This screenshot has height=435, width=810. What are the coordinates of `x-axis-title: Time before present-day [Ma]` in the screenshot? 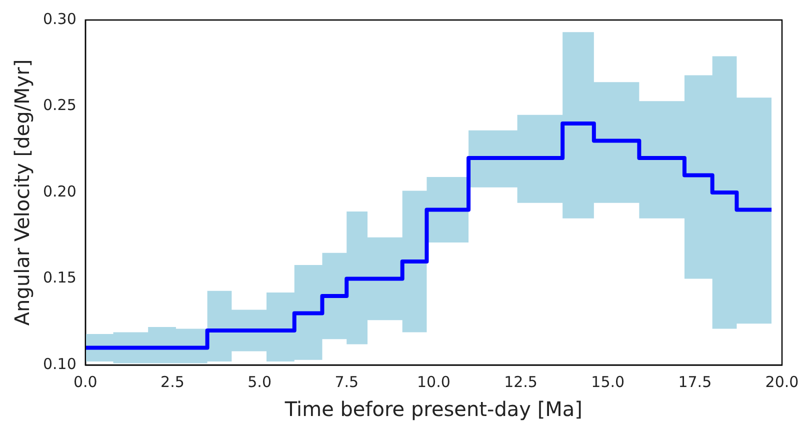 It's located at (433, 409).